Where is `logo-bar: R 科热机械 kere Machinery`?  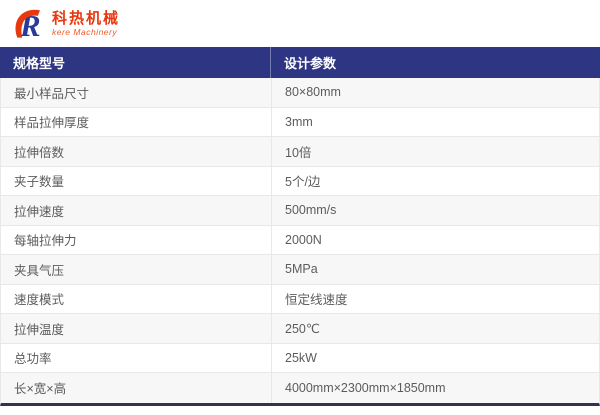
logo-bar: R 科热机械 kere Machinery is located at coordinates (300, 23).